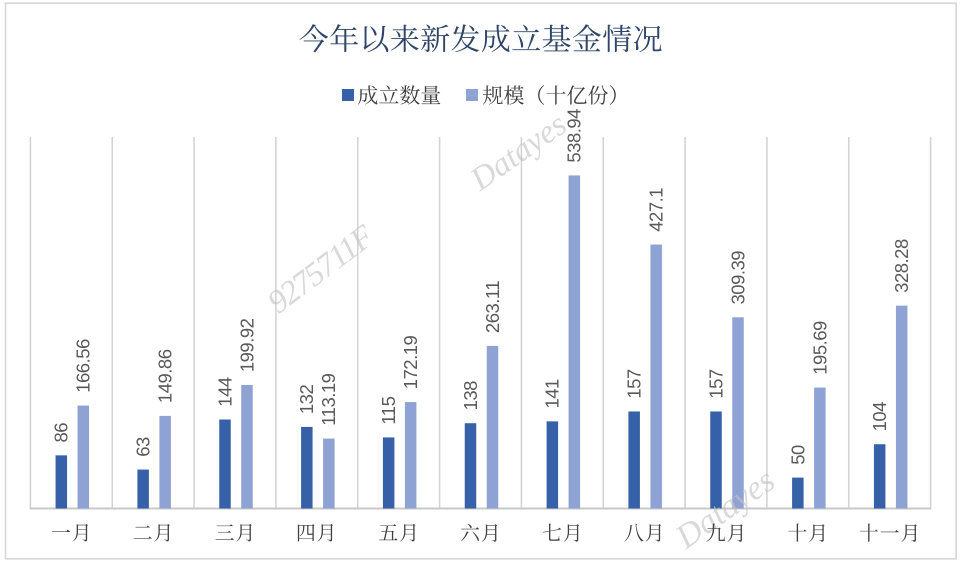  What do you see at coordinates (410, 362) in the screenshot?
I see `svg-text: 172.19` at bounding box center [410, 362].